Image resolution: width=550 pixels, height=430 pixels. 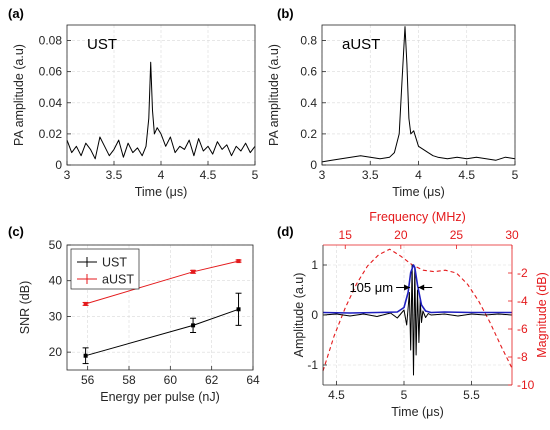 I want to click on panel-annotation: aUST, so click(x=361, y=44).